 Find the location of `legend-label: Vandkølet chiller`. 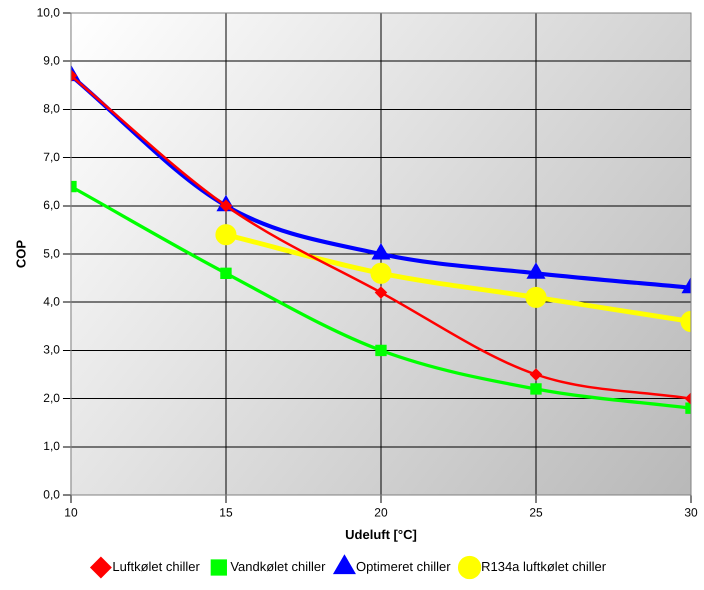

legend-label: Vandkølet chiller is located at coordinates (278, 566).